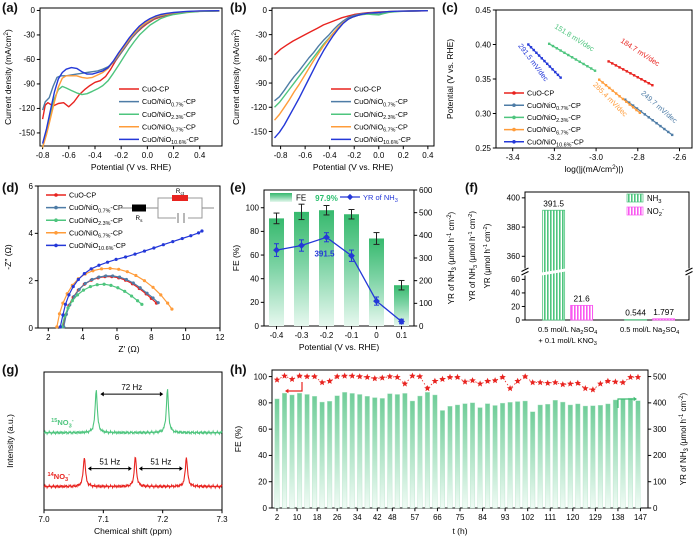  I want to click on svg-text: -3.0, so click(596, 157).